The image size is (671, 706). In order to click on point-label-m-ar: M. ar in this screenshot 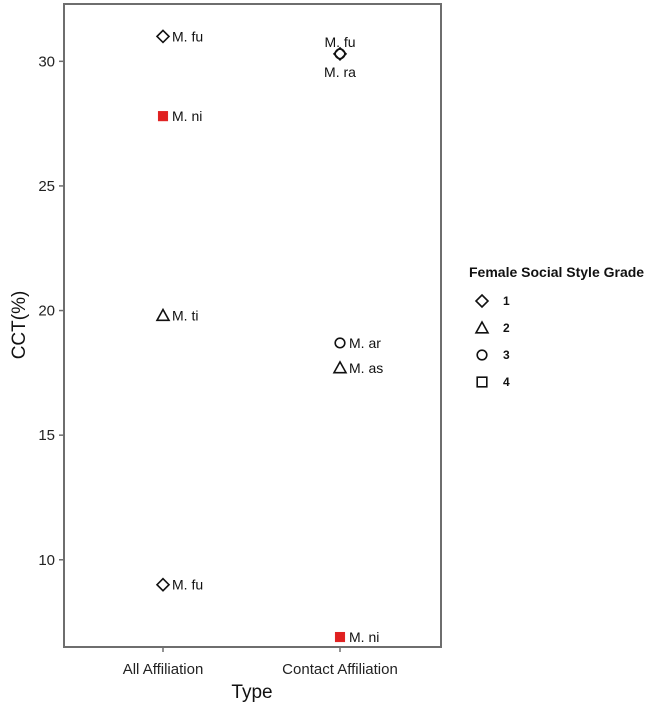, I will do `click(365, 343)`.